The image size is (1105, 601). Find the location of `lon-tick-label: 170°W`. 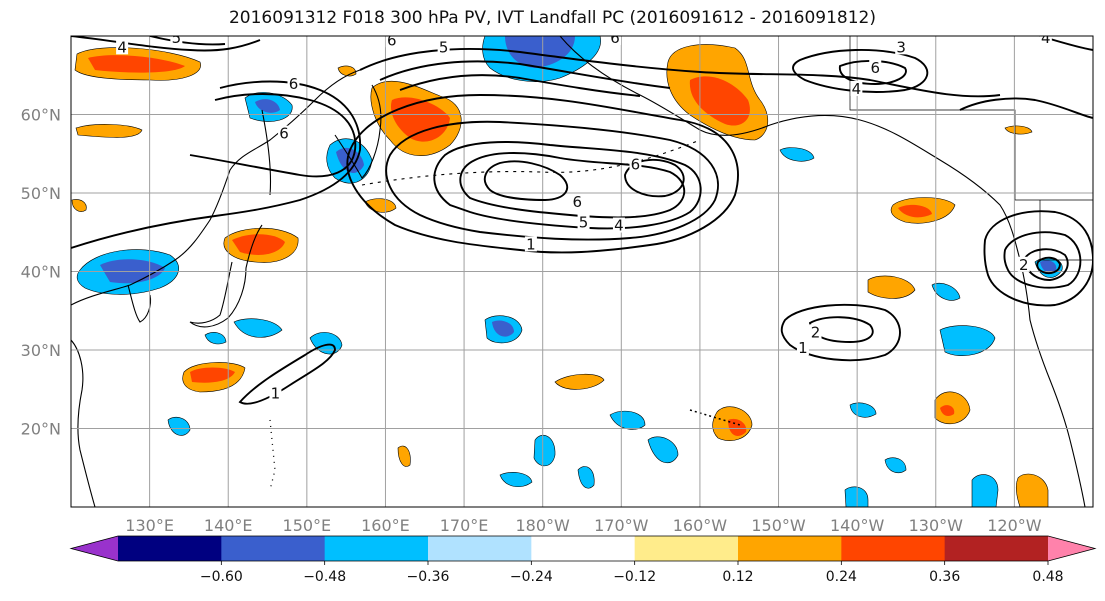

lon-tick-label: 170°W is located at coordinates (621, 525).